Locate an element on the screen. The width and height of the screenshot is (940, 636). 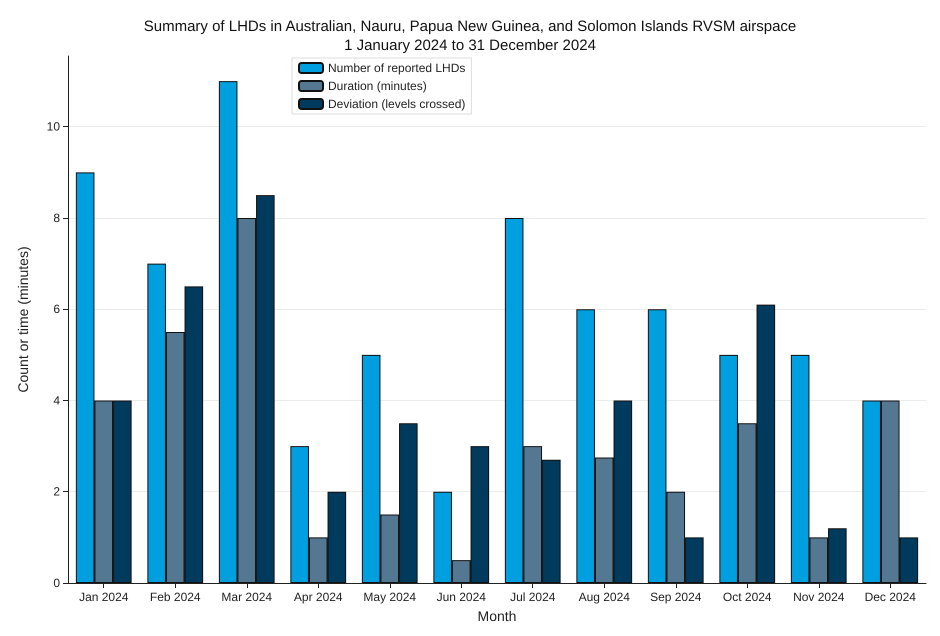
legend-label: Deviation (levels crossed) is located at coordinates (397, 104).